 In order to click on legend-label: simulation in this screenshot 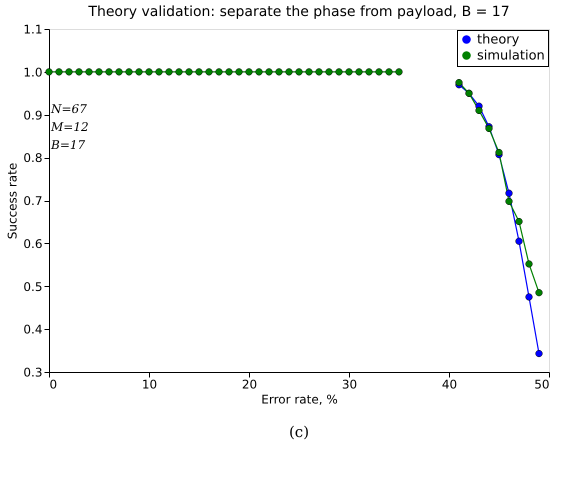, I will do `click(511, 56)`.